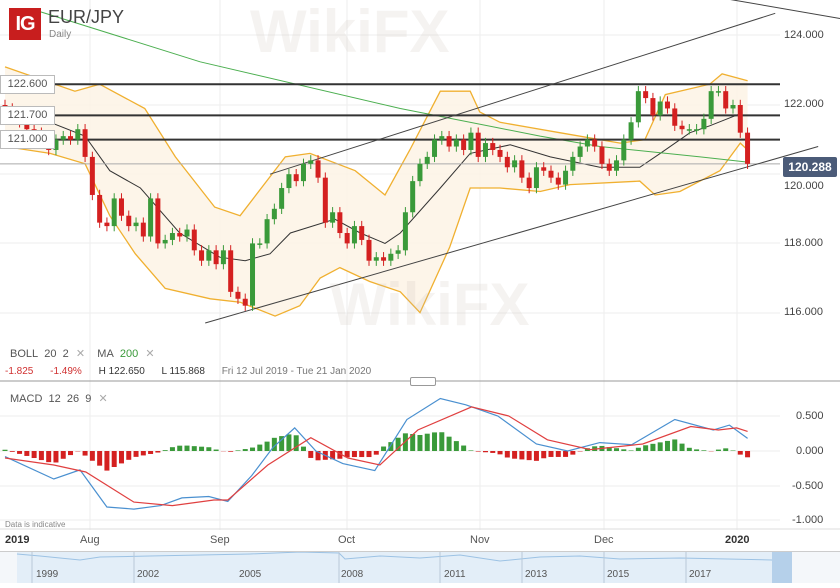 This screenshot has height=588, width=840. I want to click on level-label: 121.700, so click(27, 115).